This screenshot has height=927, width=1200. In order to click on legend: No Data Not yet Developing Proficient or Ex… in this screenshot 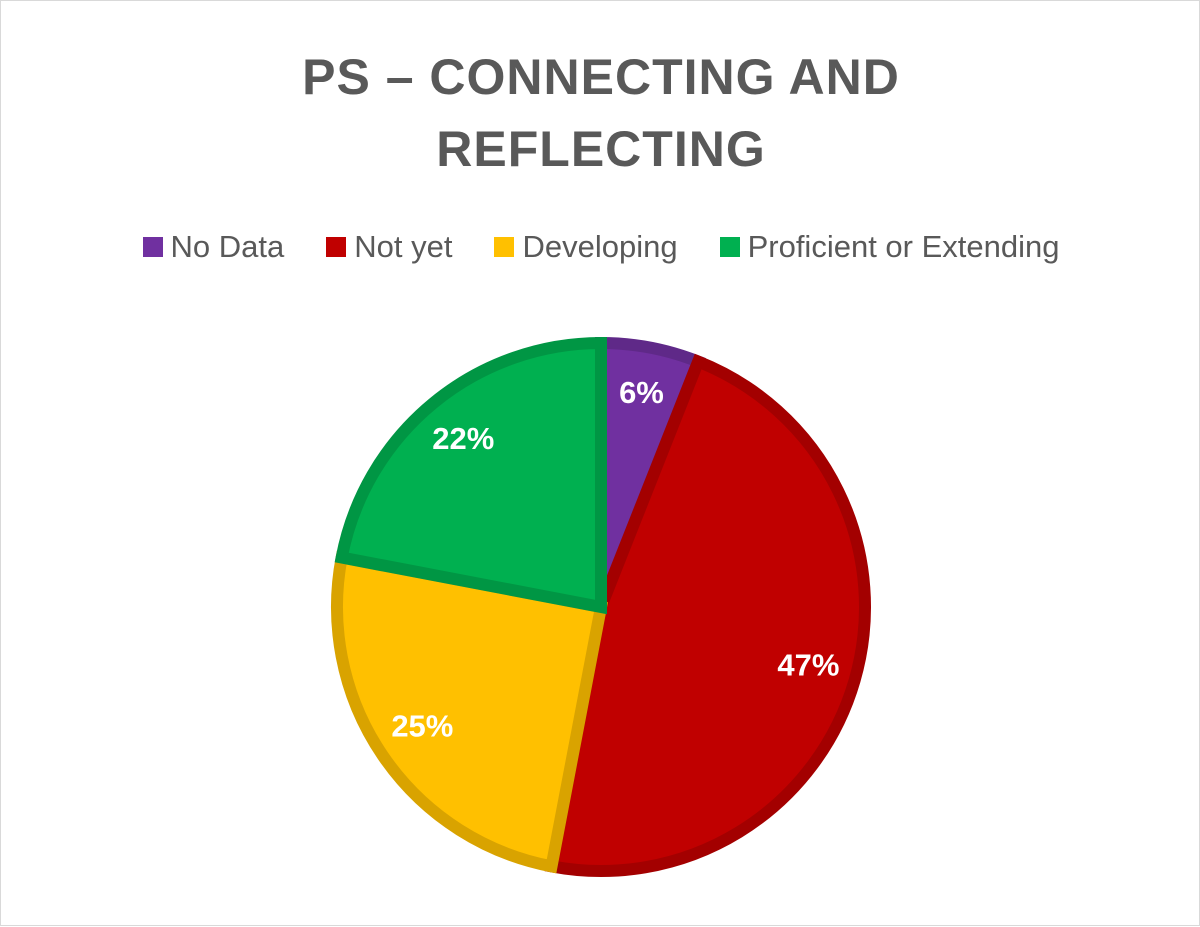, I will do `click(600, 247)`.